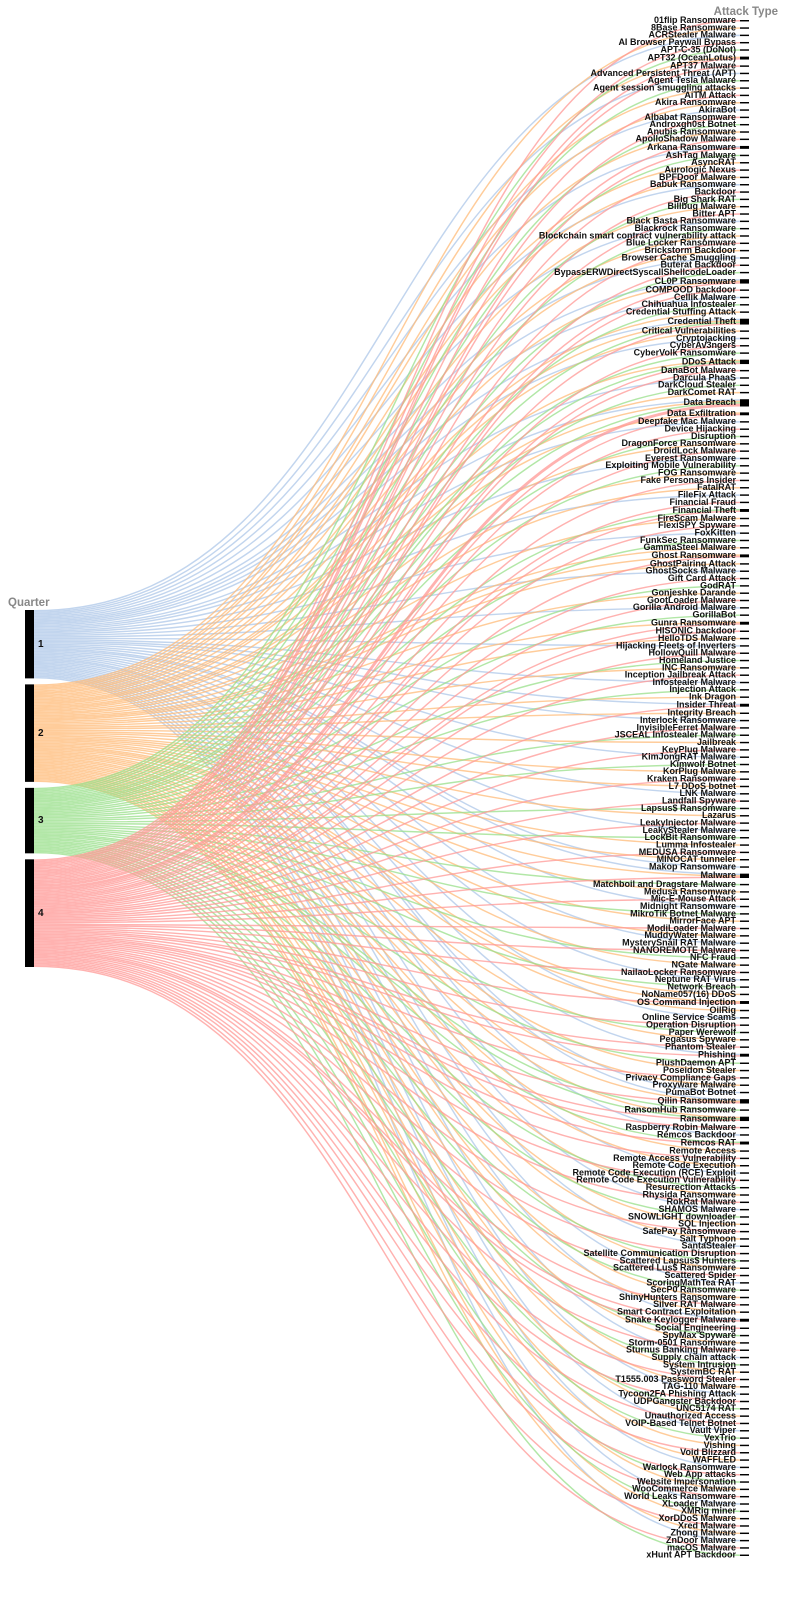 The image size is (800, 1600). What do you see at coordinates (709, 1511) in the screenshot?
I see `attack-label: XMRig miner` at bounding box center [709, 1511].